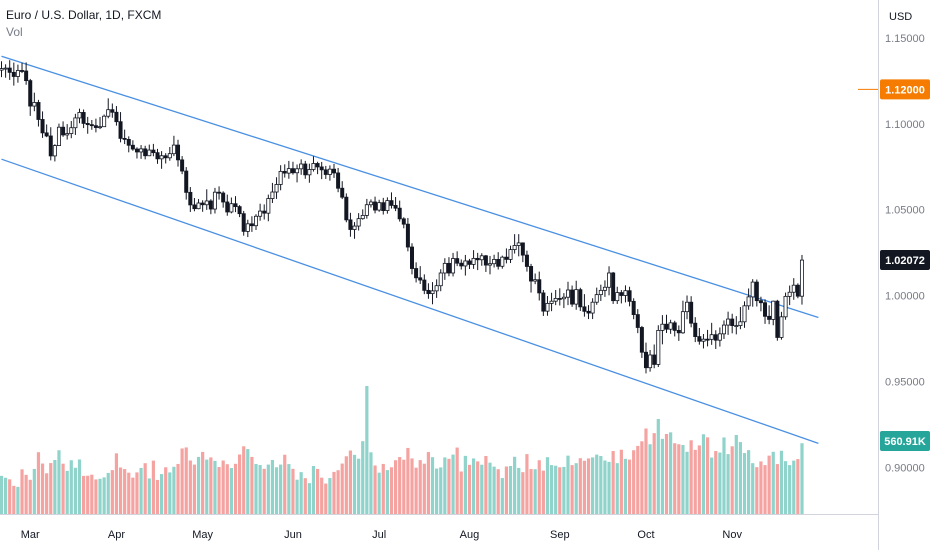 This screenshot has height=550, width=932. Describe the element at coordinates (900, 17) in the screenshot. I see `price-axis-currency: USD` at that location.